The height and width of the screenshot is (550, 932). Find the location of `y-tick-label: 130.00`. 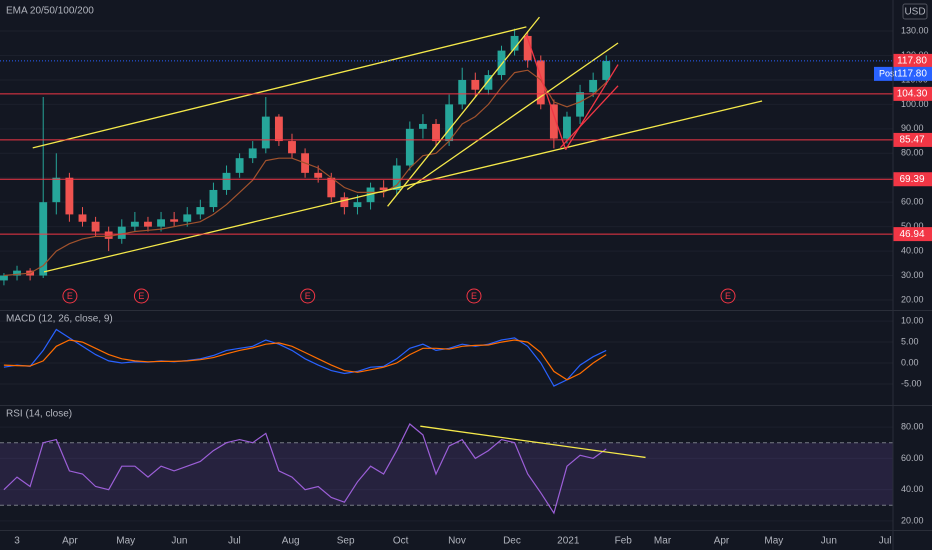

y-tick-label: 130.00 is located at coordinates (915, 30).